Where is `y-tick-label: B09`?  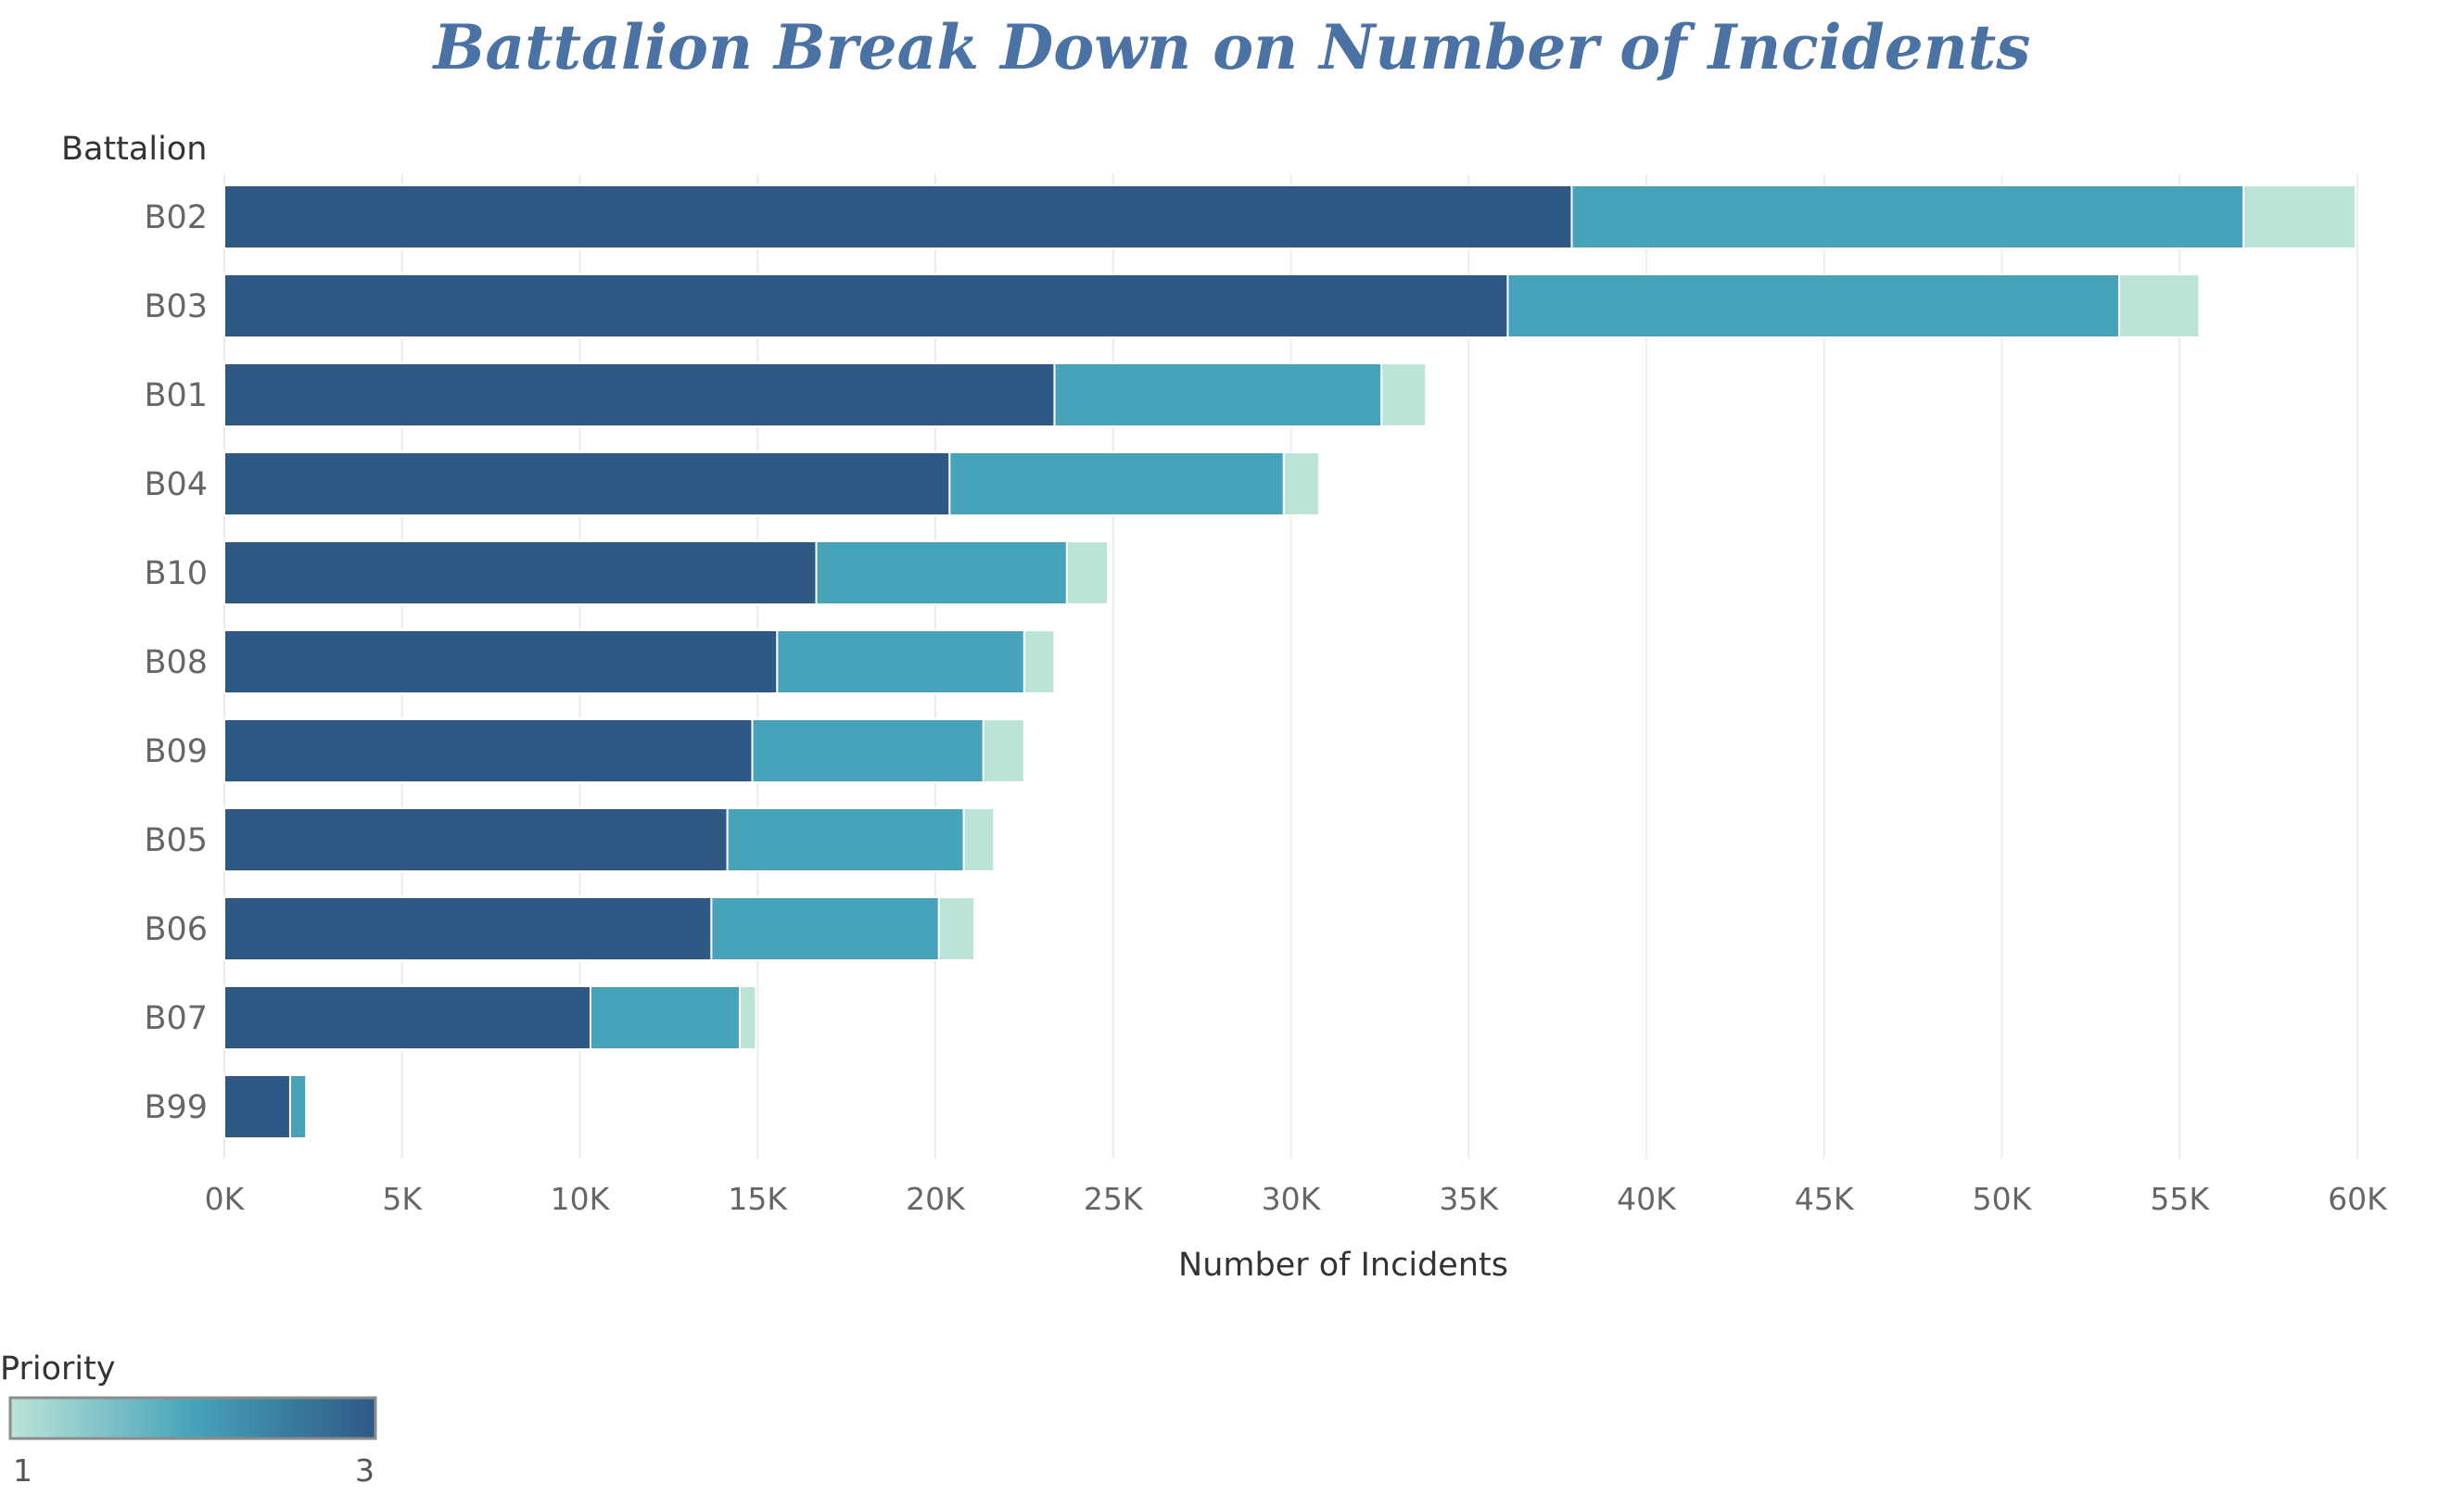
y-tick-label: B09 is located at coordinates (176, 751).